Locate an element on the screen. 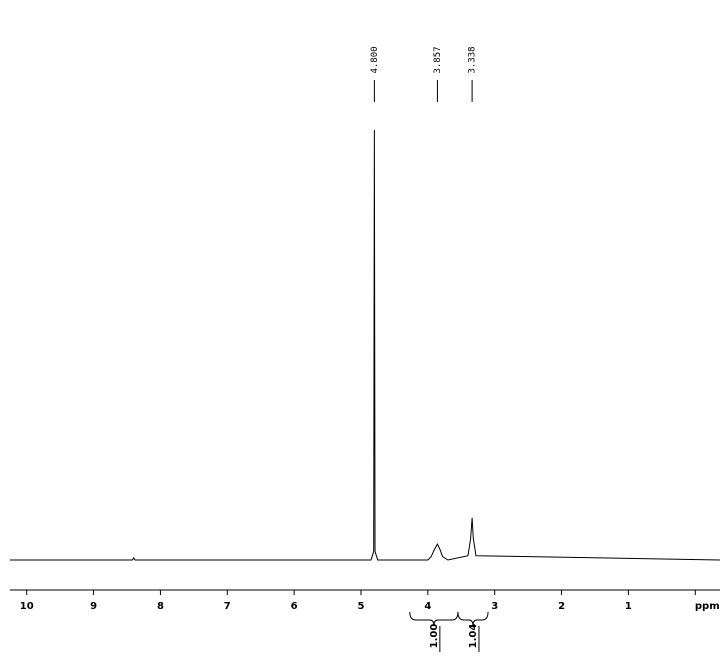 The height and width of the screenshot is (656, 727). x-tick-label: ppm is located at coordinates (707, 606).